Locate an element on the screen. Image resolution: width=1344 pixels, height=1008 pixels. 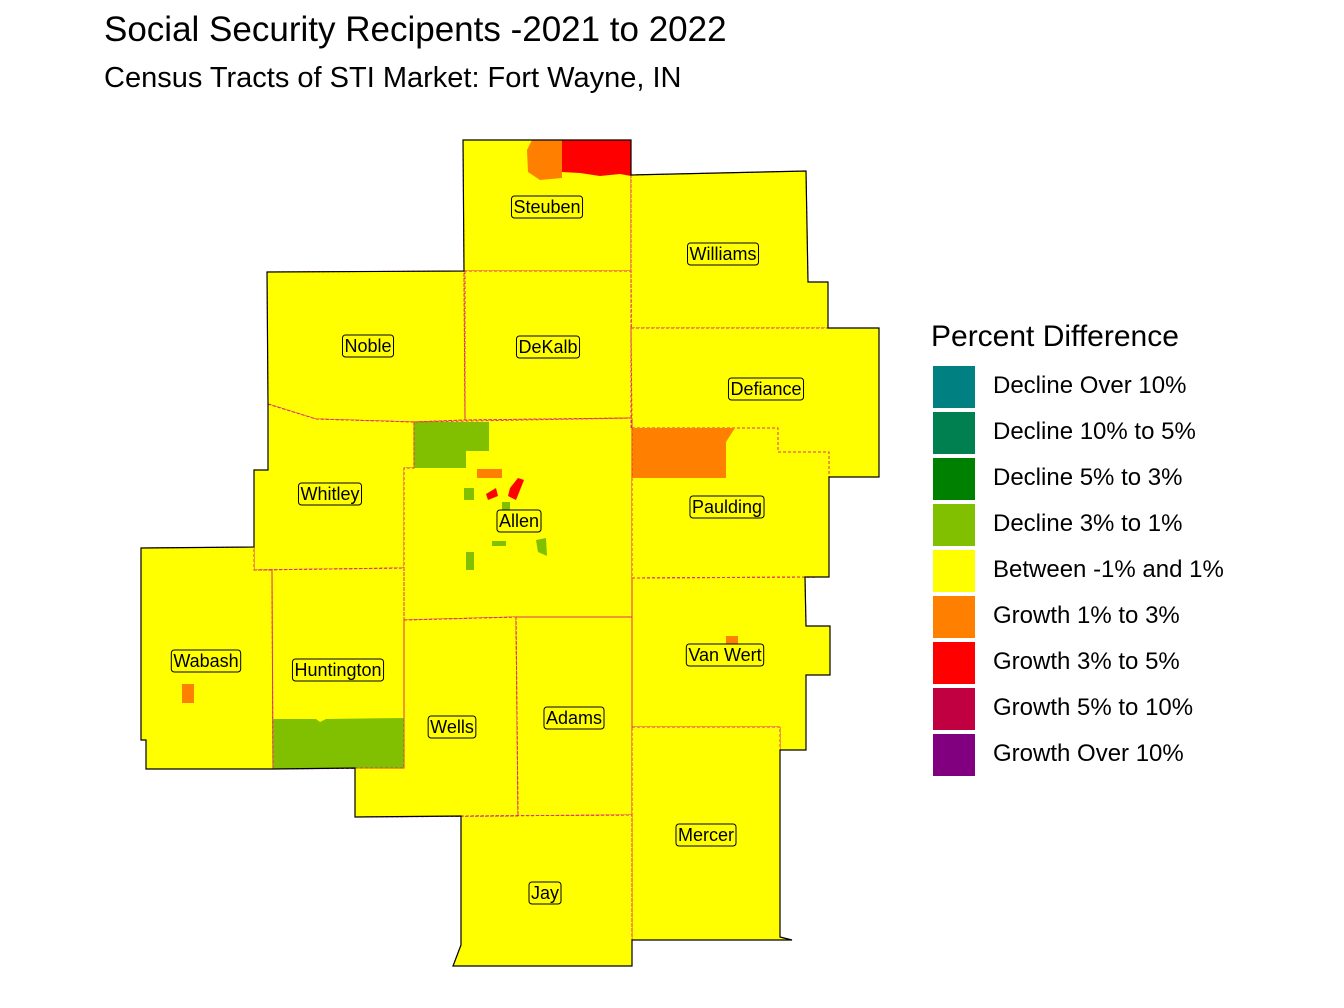
legend-label: Decline 3% to 1% is located at coordinates (1088, 523).